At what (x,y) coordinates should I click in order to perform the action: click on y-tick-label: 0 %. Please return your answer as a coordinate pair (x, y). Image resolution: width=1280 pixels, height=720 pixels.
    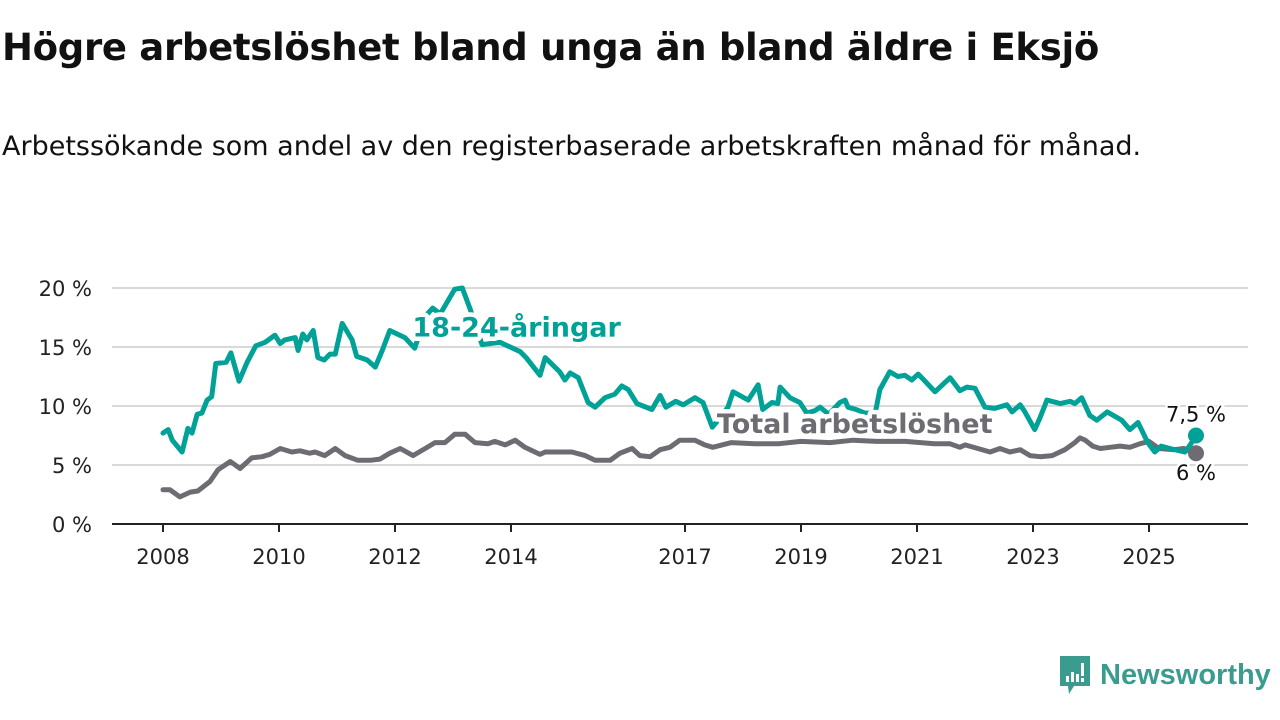
    Looking at the image, I should click on (72, 525).